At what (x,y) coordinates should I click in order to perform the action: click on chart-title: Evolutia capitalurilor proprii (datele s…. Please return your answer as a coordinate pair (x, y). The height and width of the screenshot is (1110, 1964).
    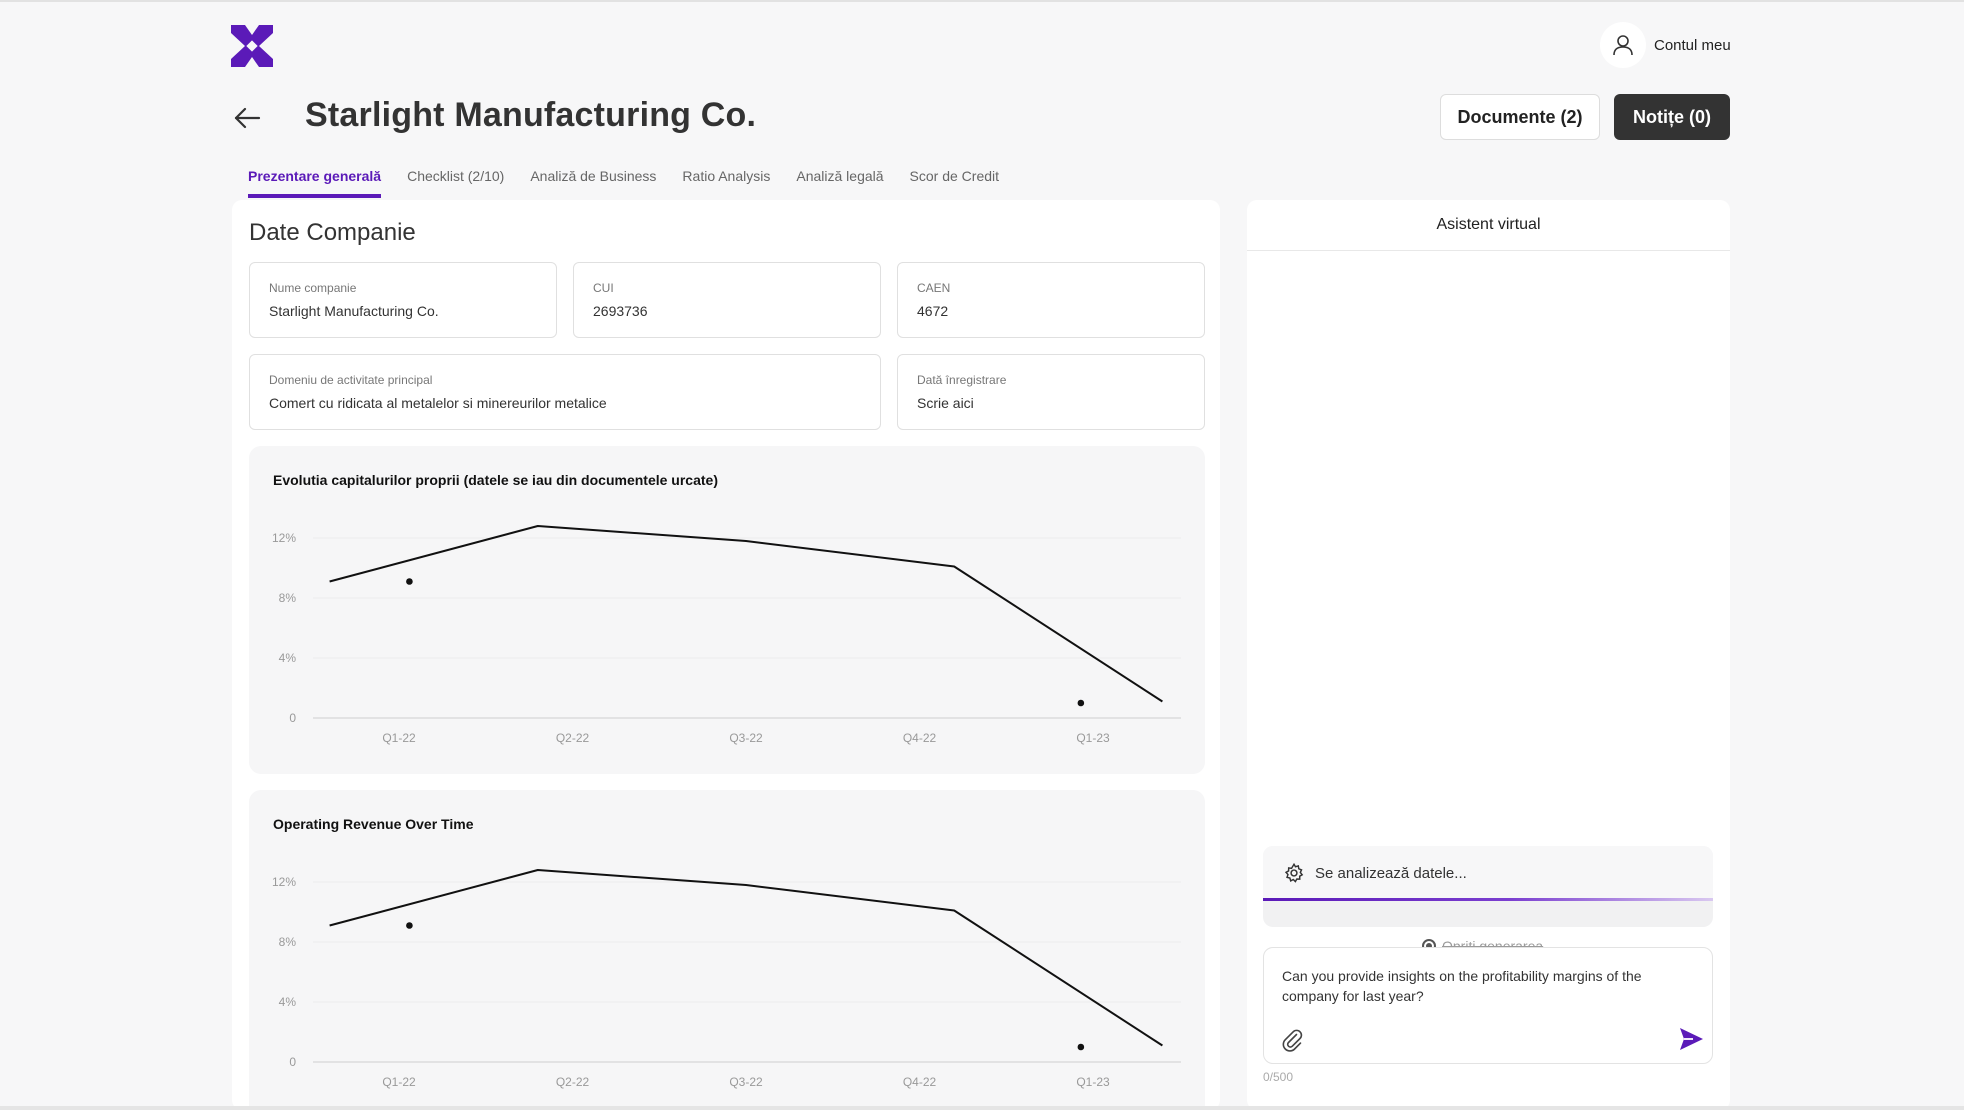
    Looking at the image, I should click on (495, 480).